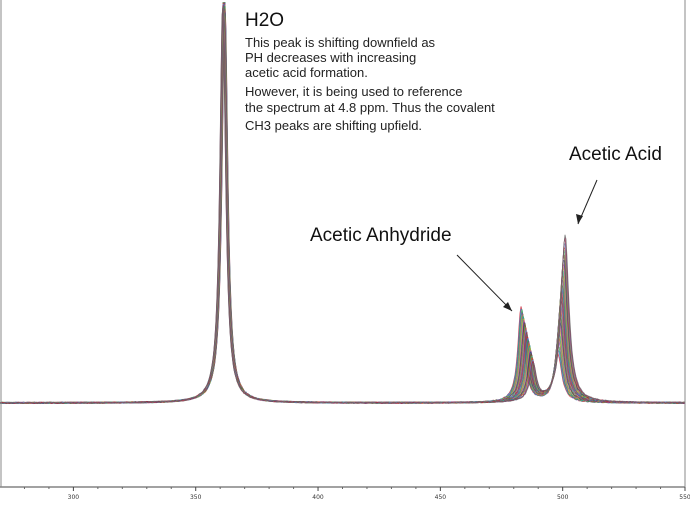 This screenshot has height=507, width=690. Describe the element at coordinates (381, 235) in the screenshot. I see `acetic-anhydride-label: Acetic Anhydride` at that location.